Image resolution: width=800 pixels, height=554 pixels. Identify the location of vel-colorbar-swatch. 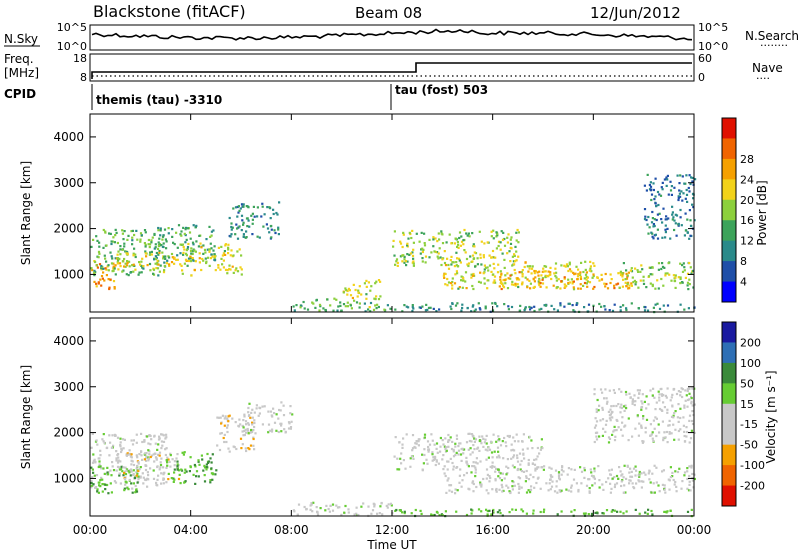
(729, 435).